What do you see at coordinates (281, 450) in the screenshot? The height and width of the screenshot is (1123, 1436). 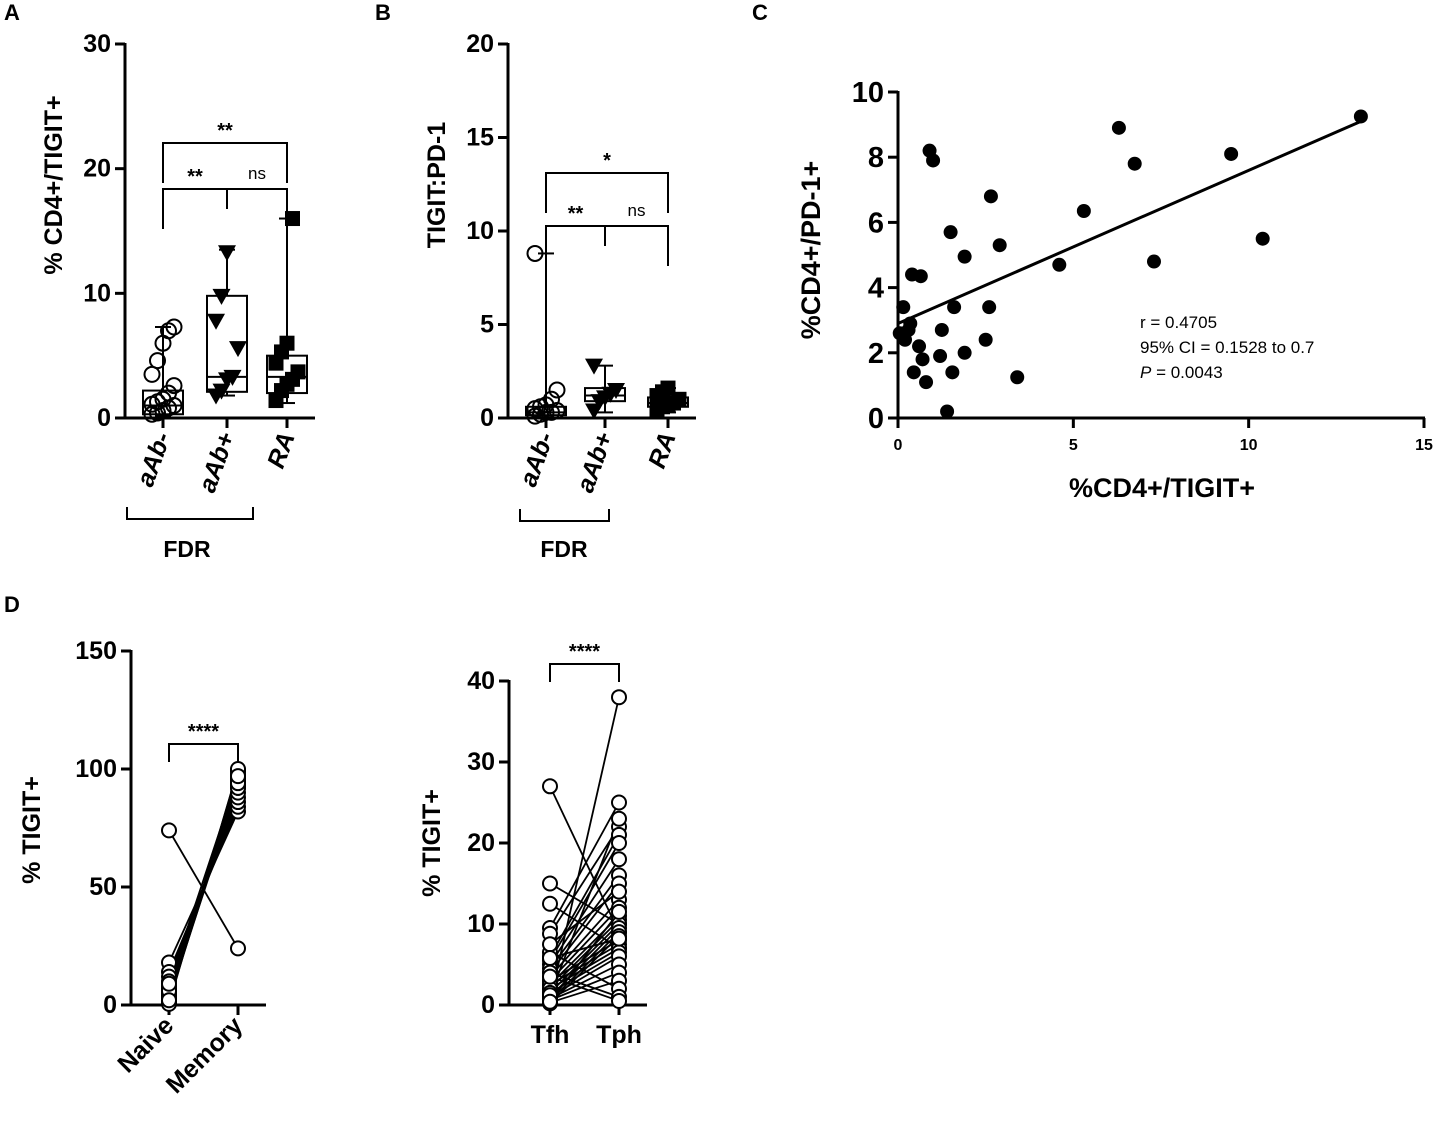 I see `chart-a-xtick-label: RA` at bounding box center [281, 450].